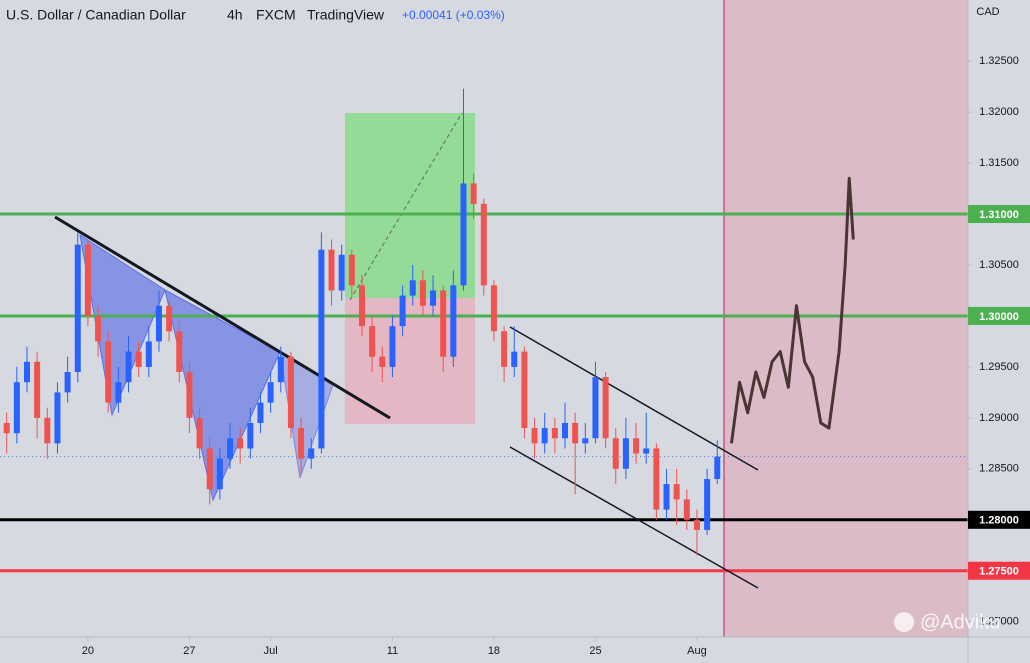 This screenshot has height=663, width=1030. What do you see at coordinates (999, 622) in the screenshot?
I see `y-tick-label: 1.27000` at bounding box center [999, 622].